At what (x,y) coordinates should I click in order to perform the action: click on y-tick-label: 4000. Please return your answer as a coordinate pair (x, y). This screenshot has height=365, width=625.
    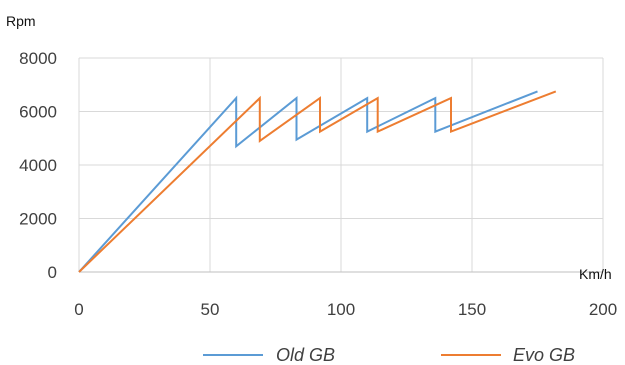
    Looking at the image, I should click on (38, 165).